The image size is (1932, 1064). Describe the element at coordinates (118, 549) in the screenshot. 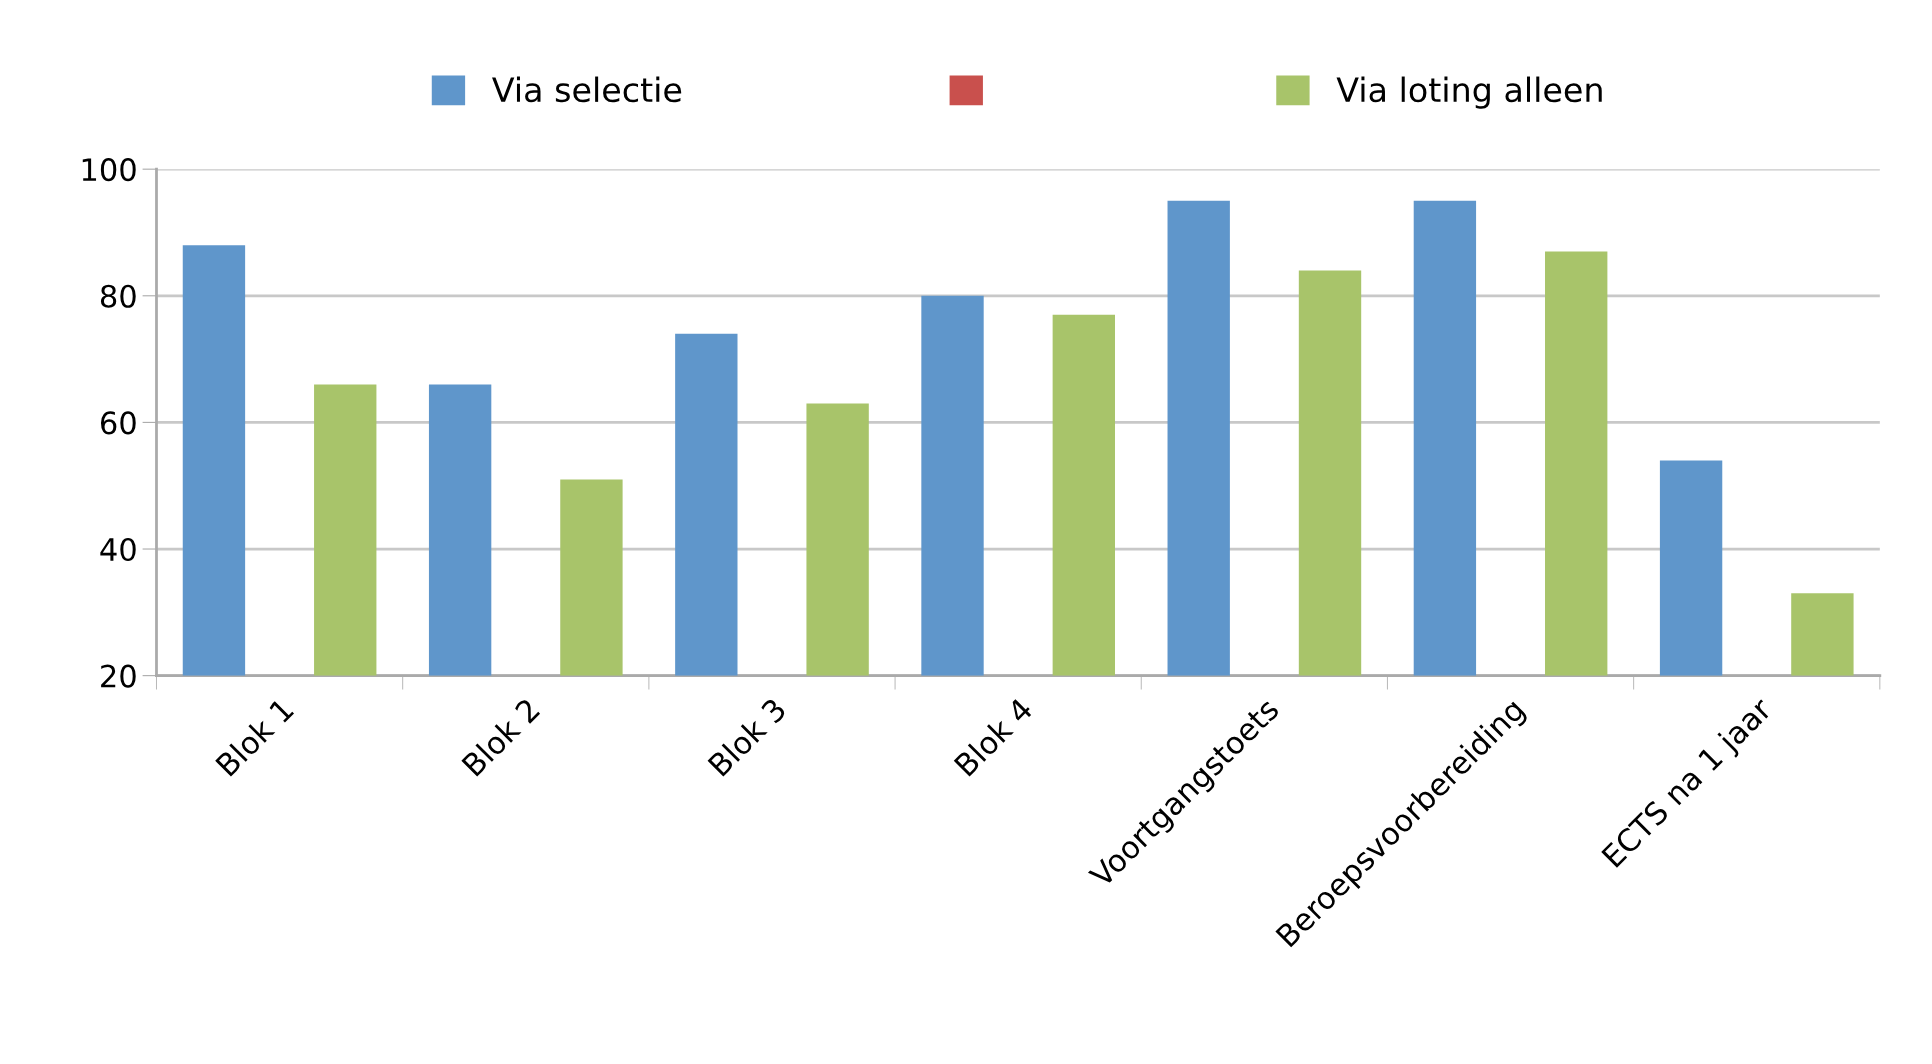

I see `y-tick-label: 40` at that location.